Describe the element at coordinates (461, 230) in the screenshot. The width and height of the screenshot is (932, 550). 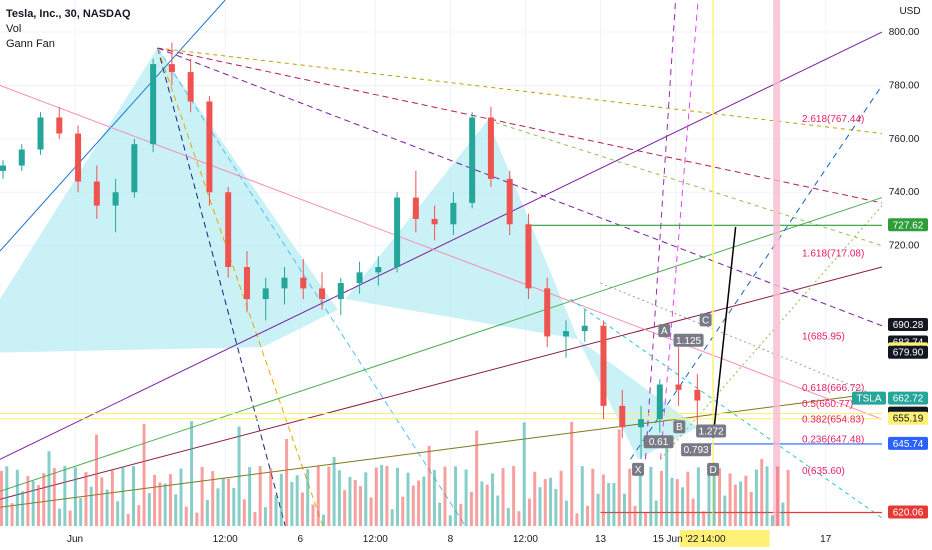
I see `pattern-fill` at that location.